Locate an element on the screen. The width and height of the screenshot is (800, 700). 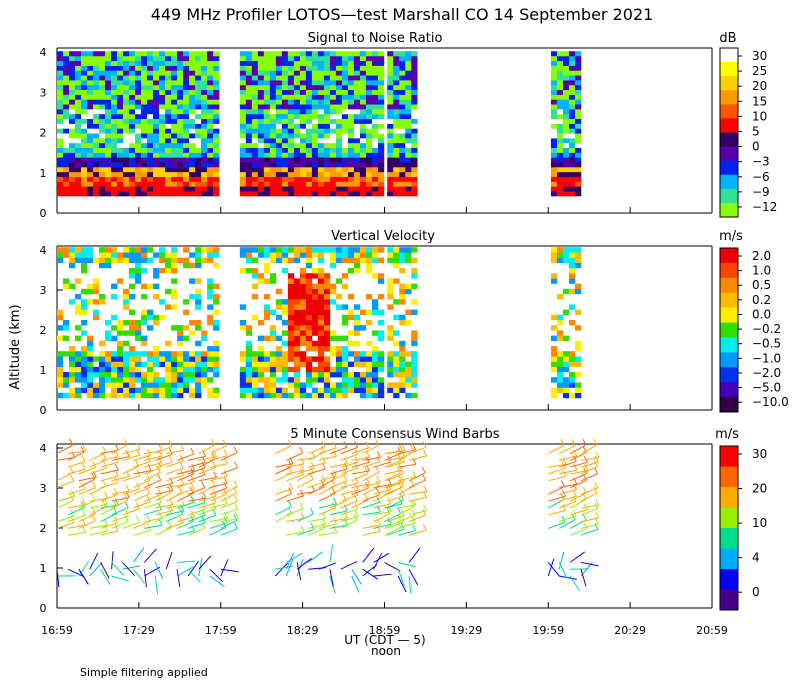
snr-colorbar-label: −12 is located at coordinates (764, 207).